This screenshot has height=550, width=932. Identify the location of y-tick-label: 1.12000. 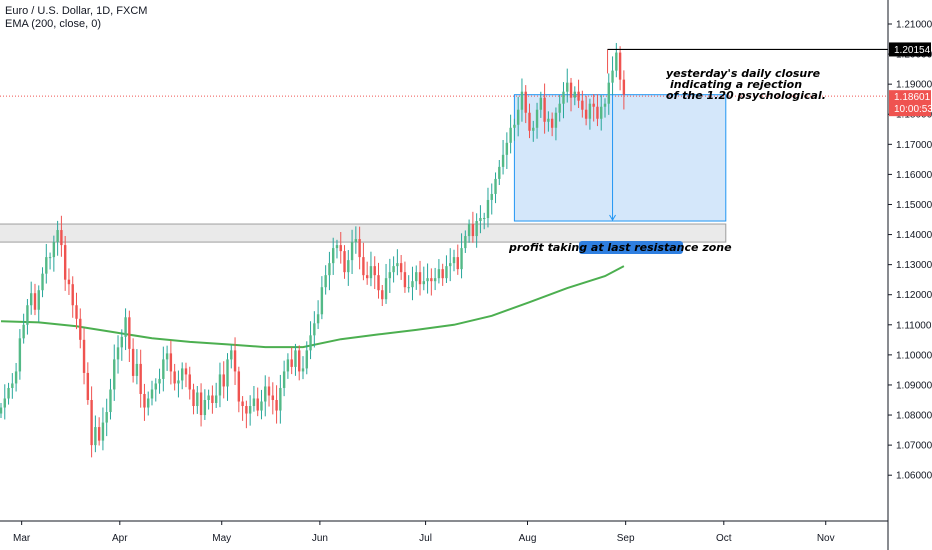
(914, 295).